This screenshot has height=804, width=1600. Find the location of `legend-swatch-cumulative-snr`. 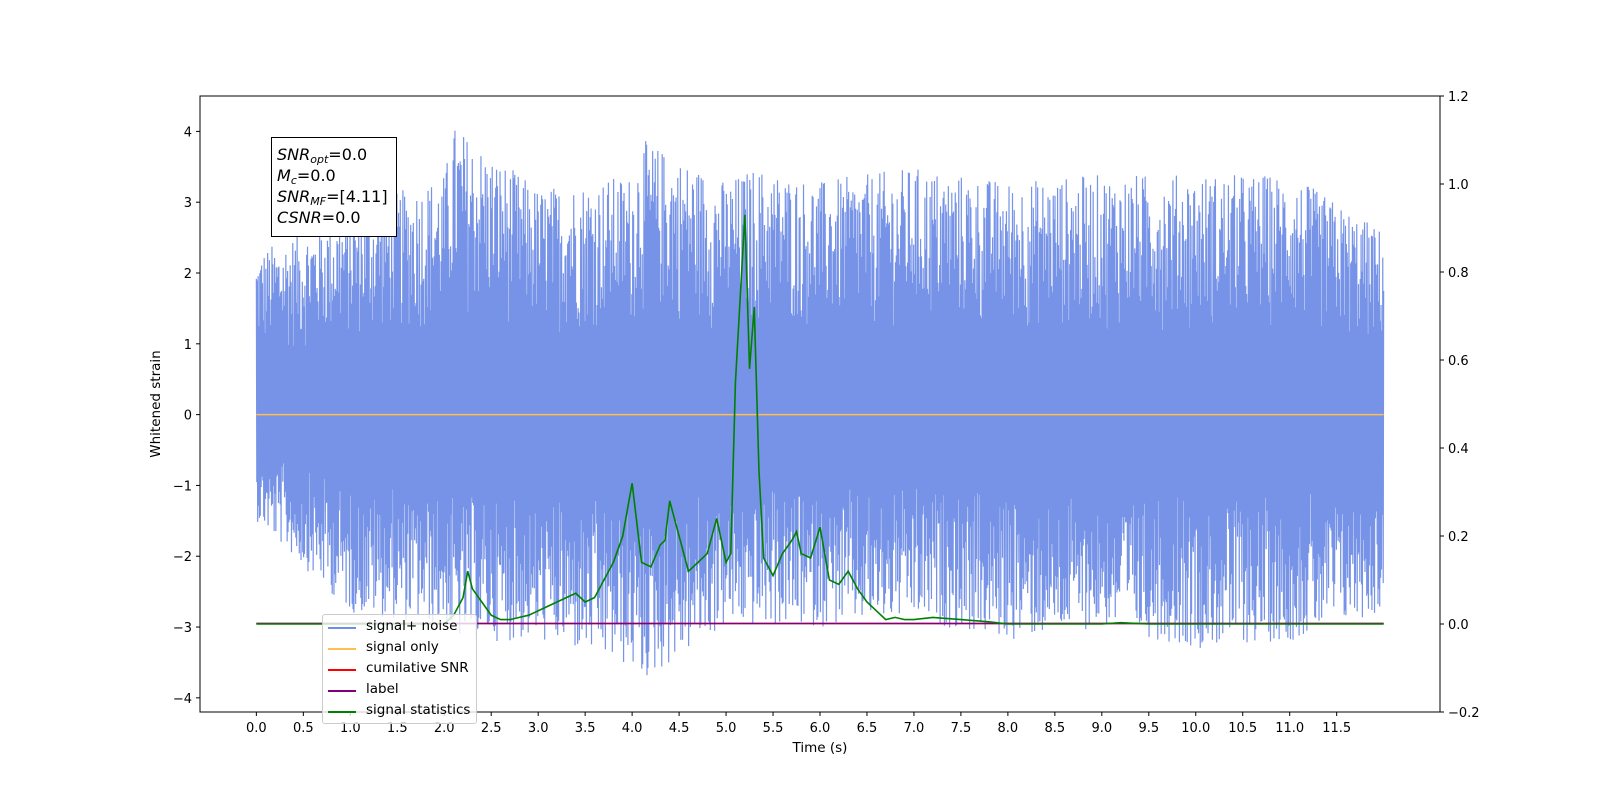

legend-swatch-cumulative-snr is located at coordinates (342, 670).